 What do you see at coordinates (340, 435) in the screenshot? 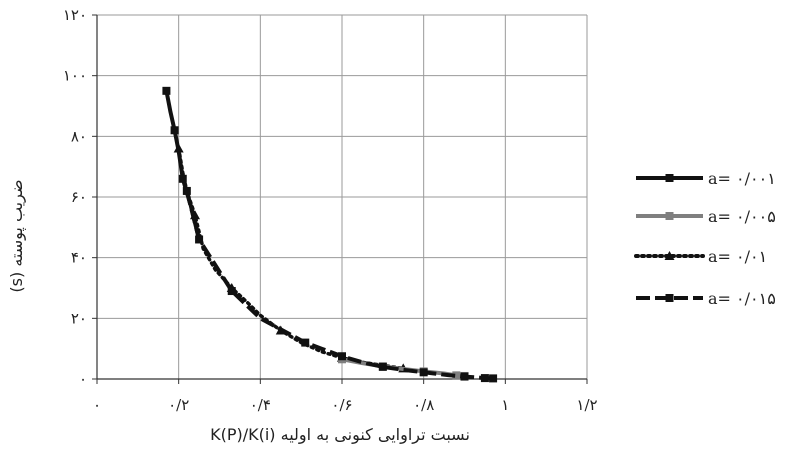
I see `x-axis-title: نسبت تراوایی کنونی به اولیه K(P)/K(i)` at bounding box center [340, 435].